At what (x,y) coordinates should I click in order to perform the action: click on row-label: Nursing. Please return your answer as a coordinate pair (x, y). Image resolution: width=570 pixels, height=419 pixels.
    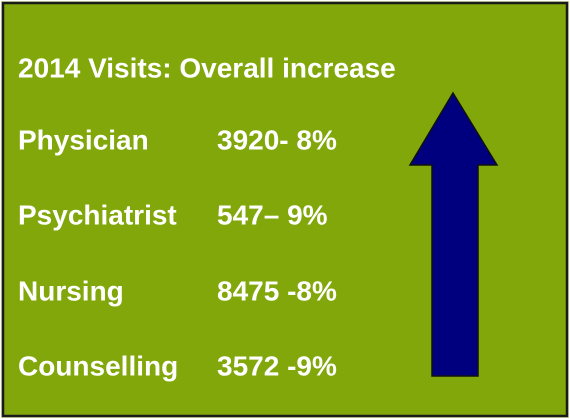
    Looking at the image, I should click on (71, 290).